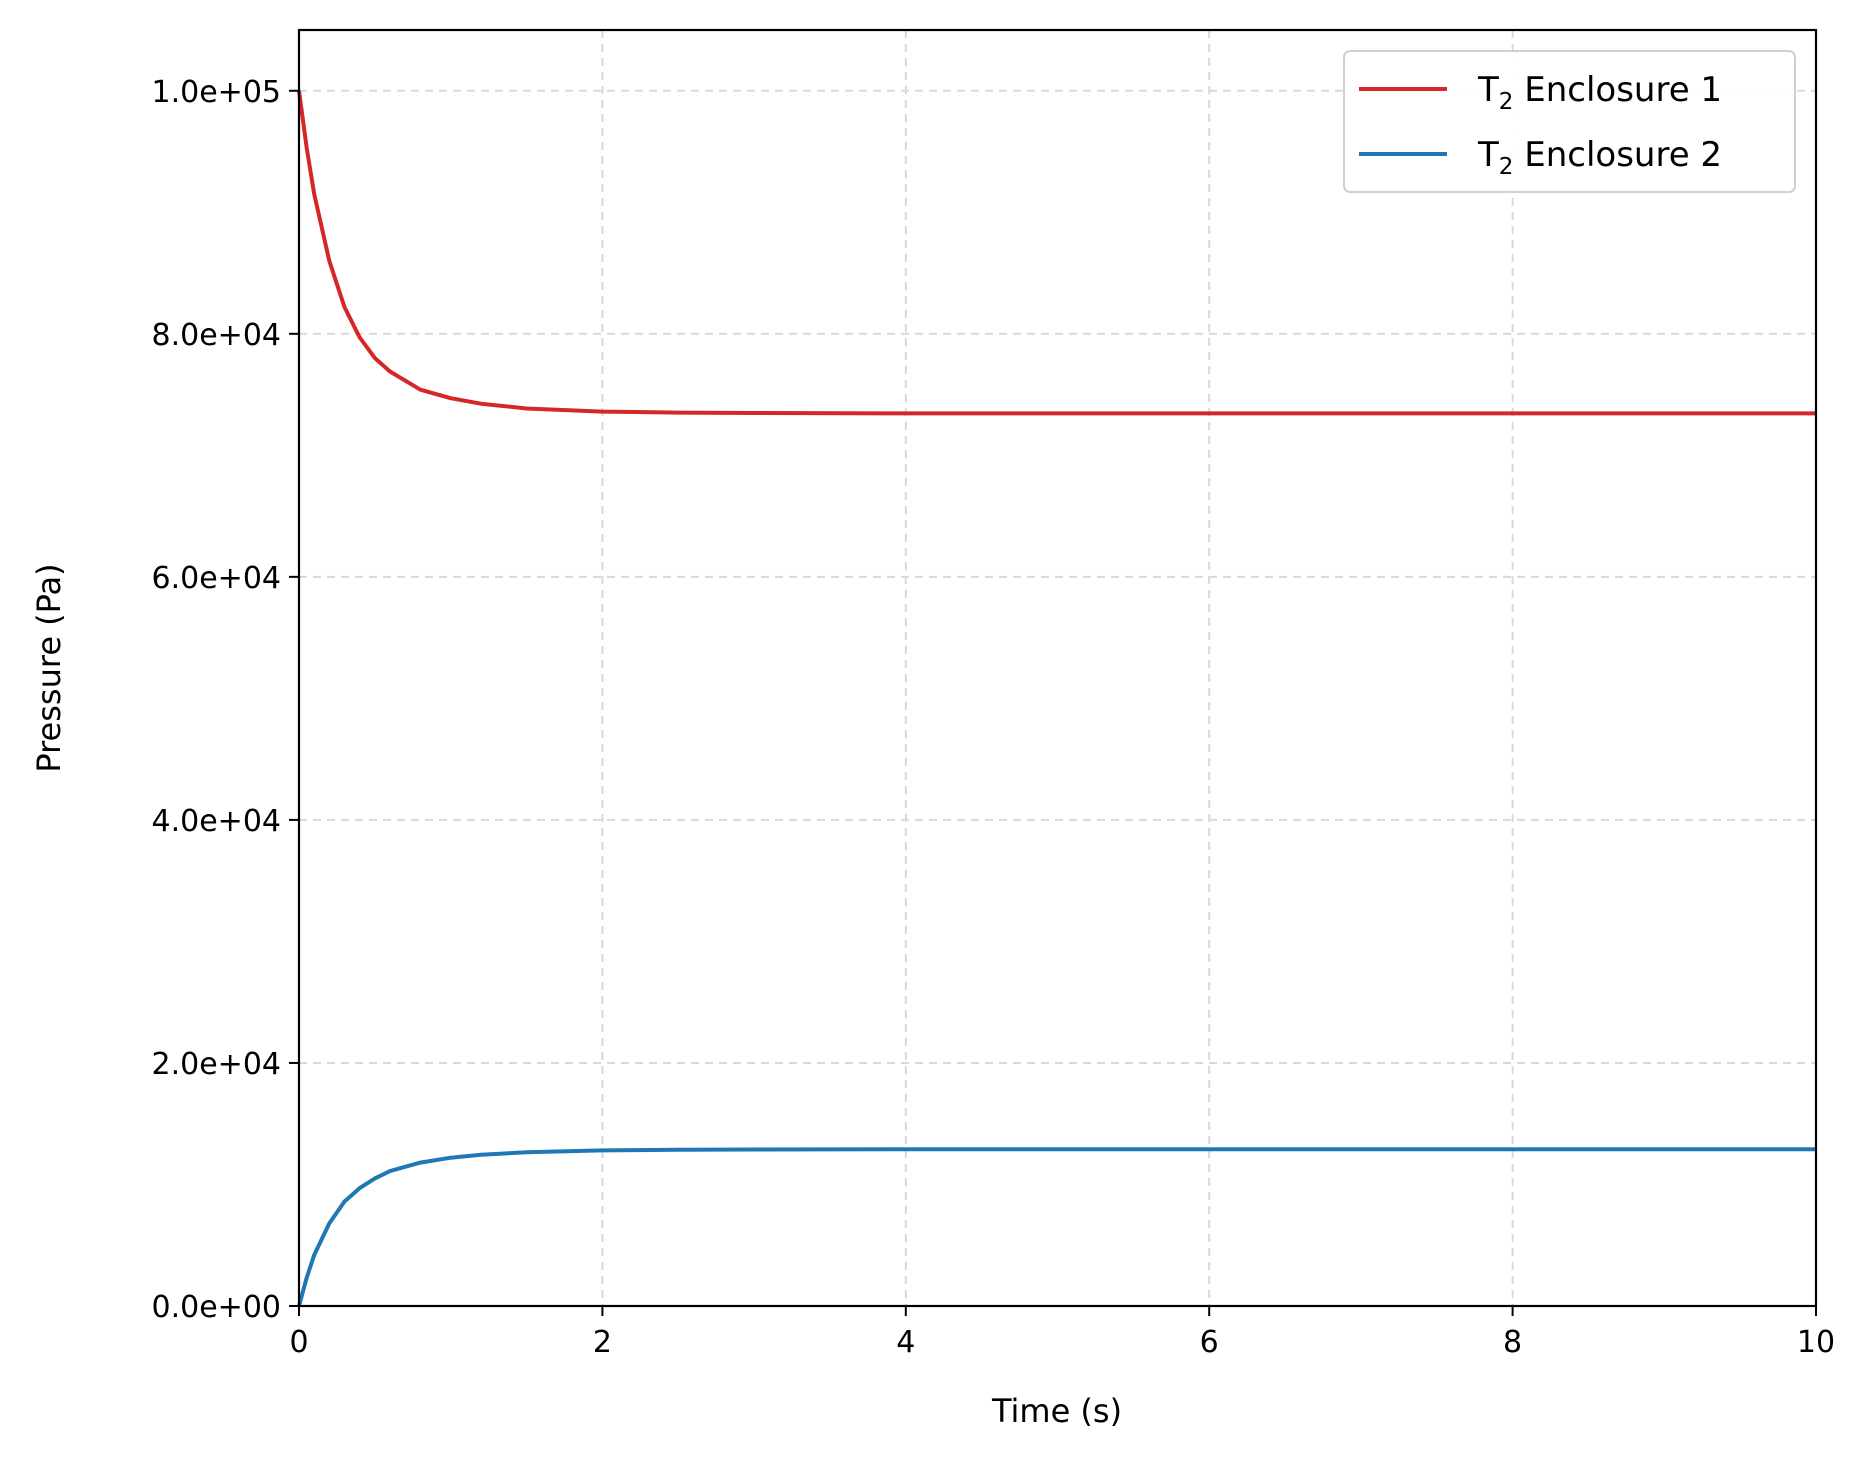 The height and width of the screenshot is (1460, 1865). What do you see at coordinates (602, 1342) in the screenshot?
I see `x-tick-label: 2` at bounding box center [602, 1342].